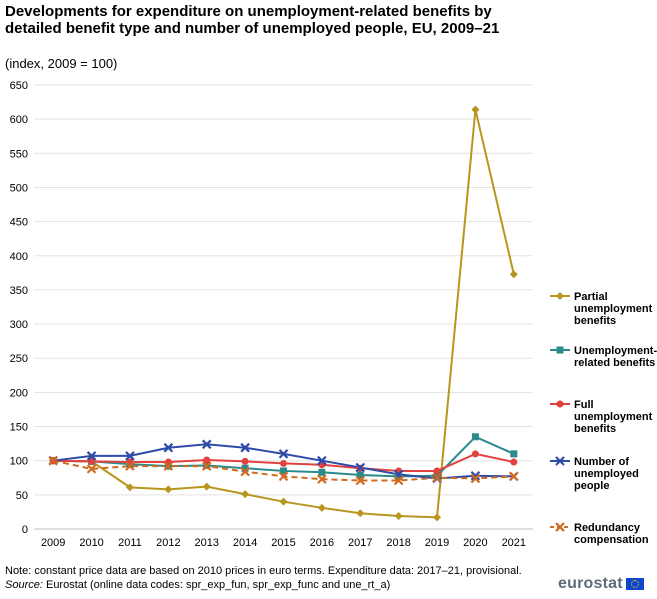  What do you see at coordinates (591, 486) in the screenshot?
I see `legend-label-4: people` at bounding box center [591, 486].